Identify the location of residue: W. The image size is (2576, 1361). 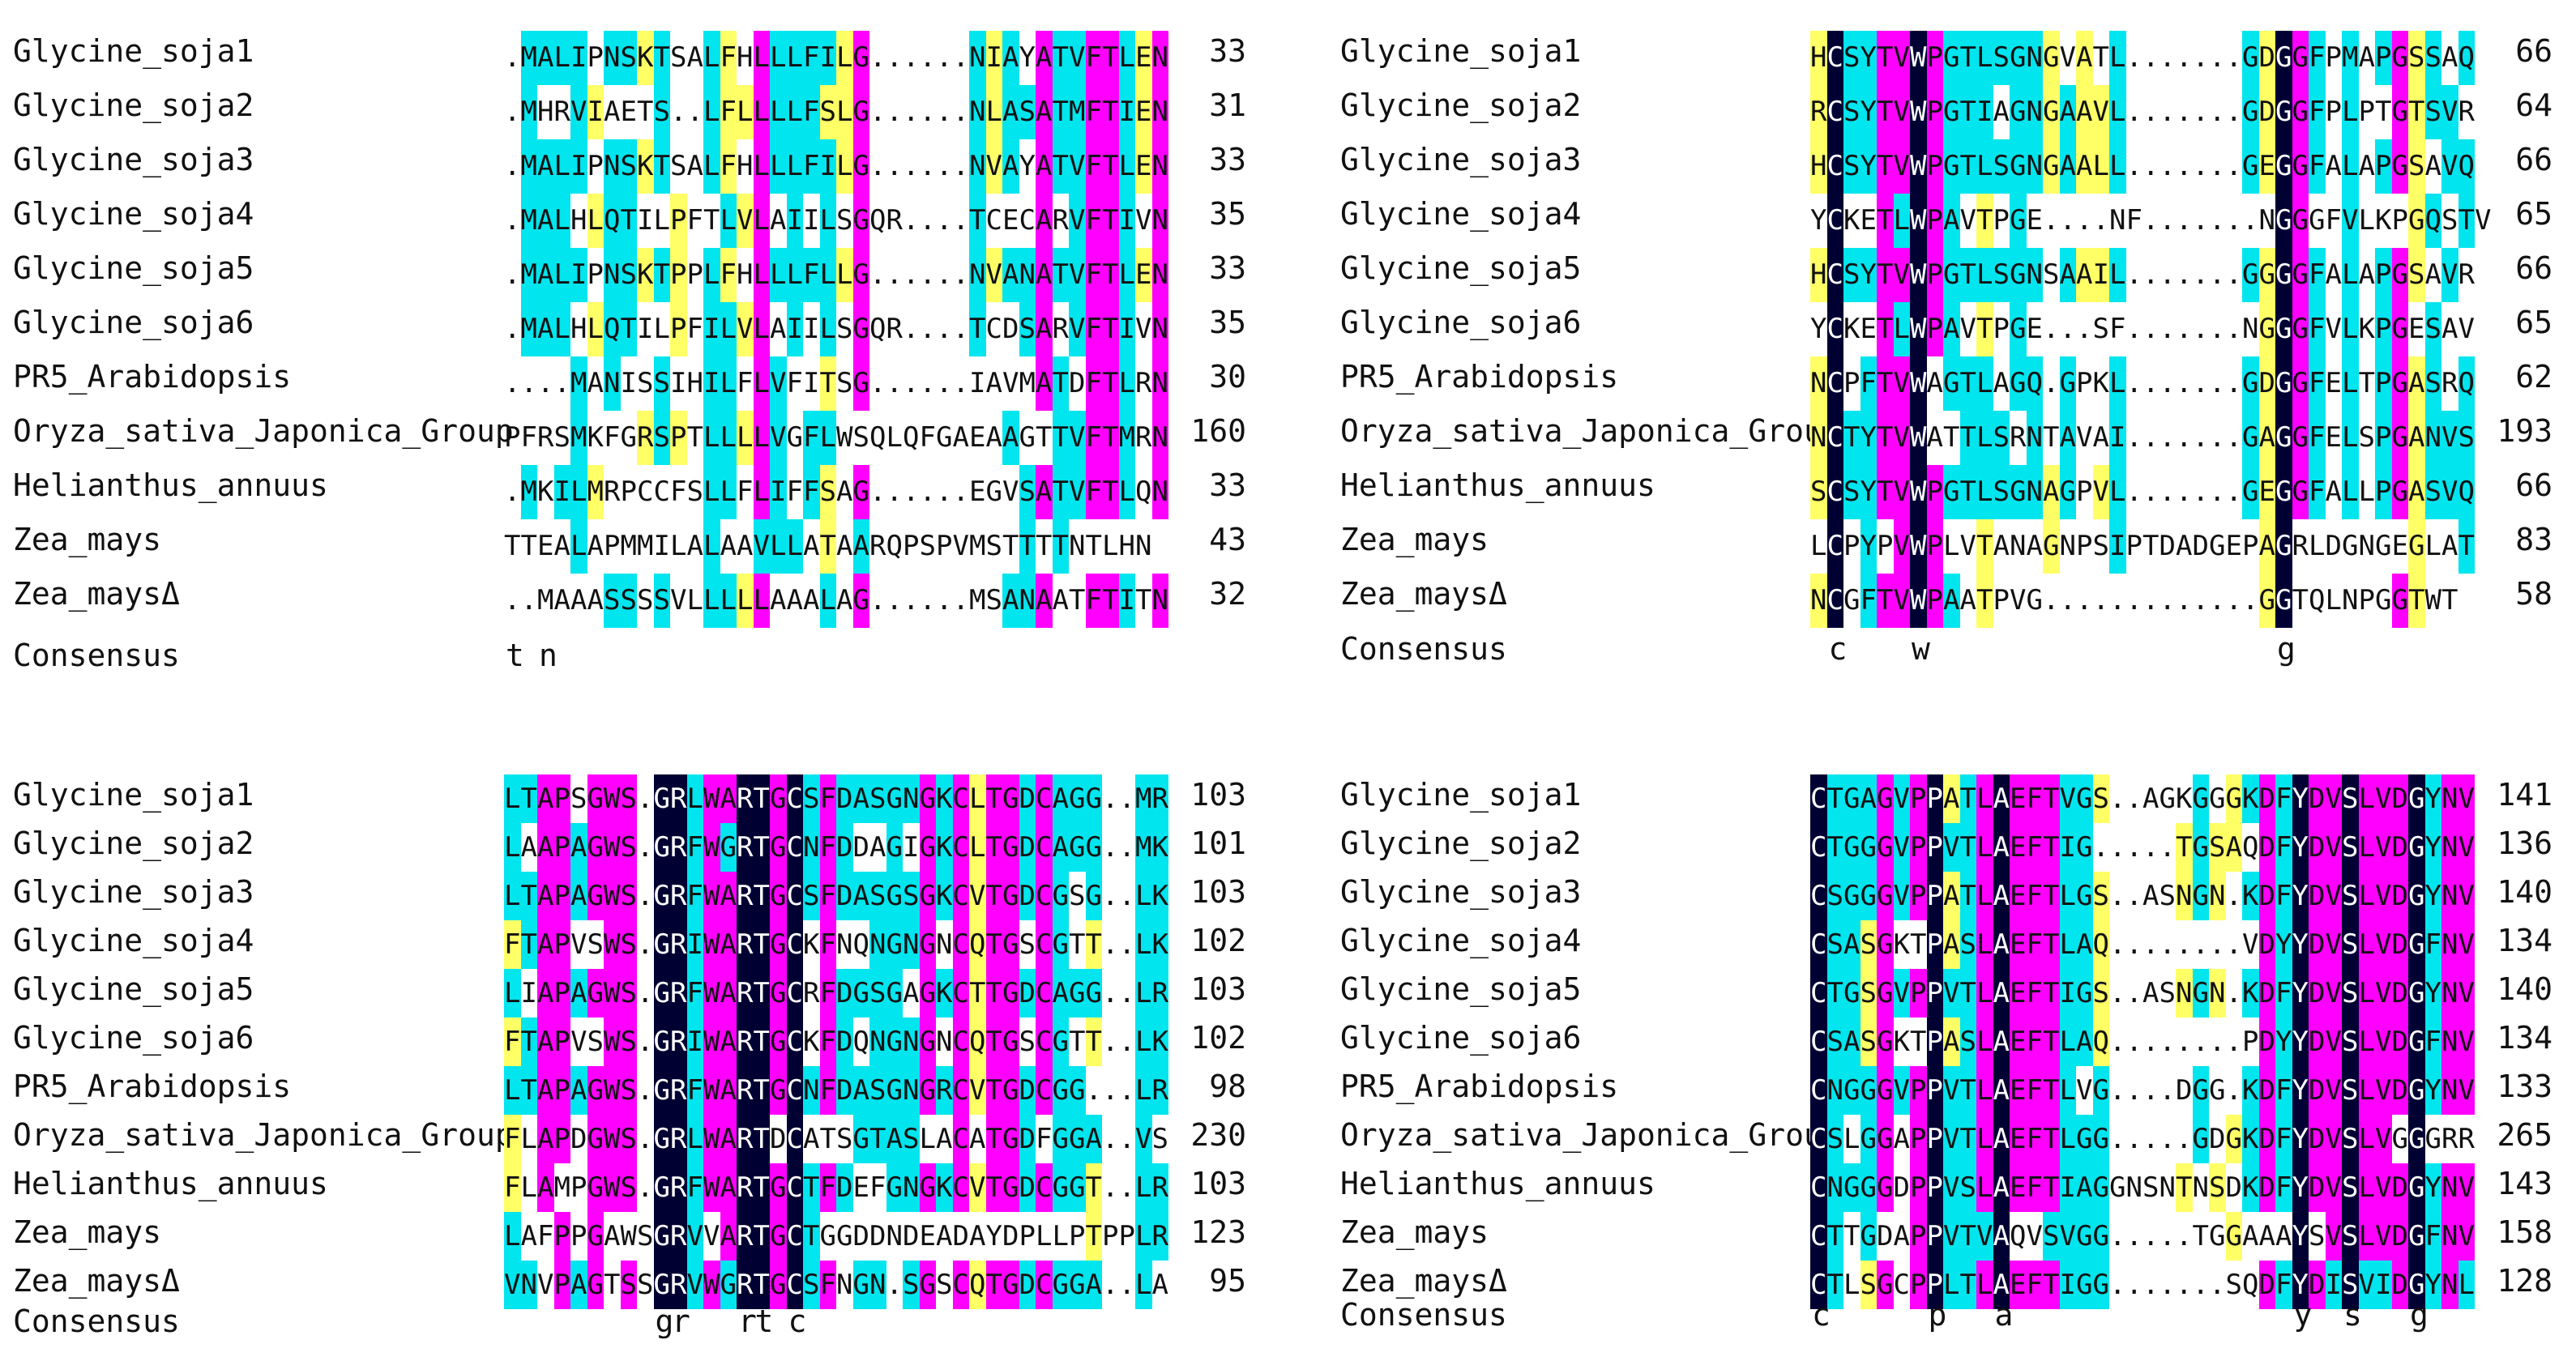
(711, 1090).